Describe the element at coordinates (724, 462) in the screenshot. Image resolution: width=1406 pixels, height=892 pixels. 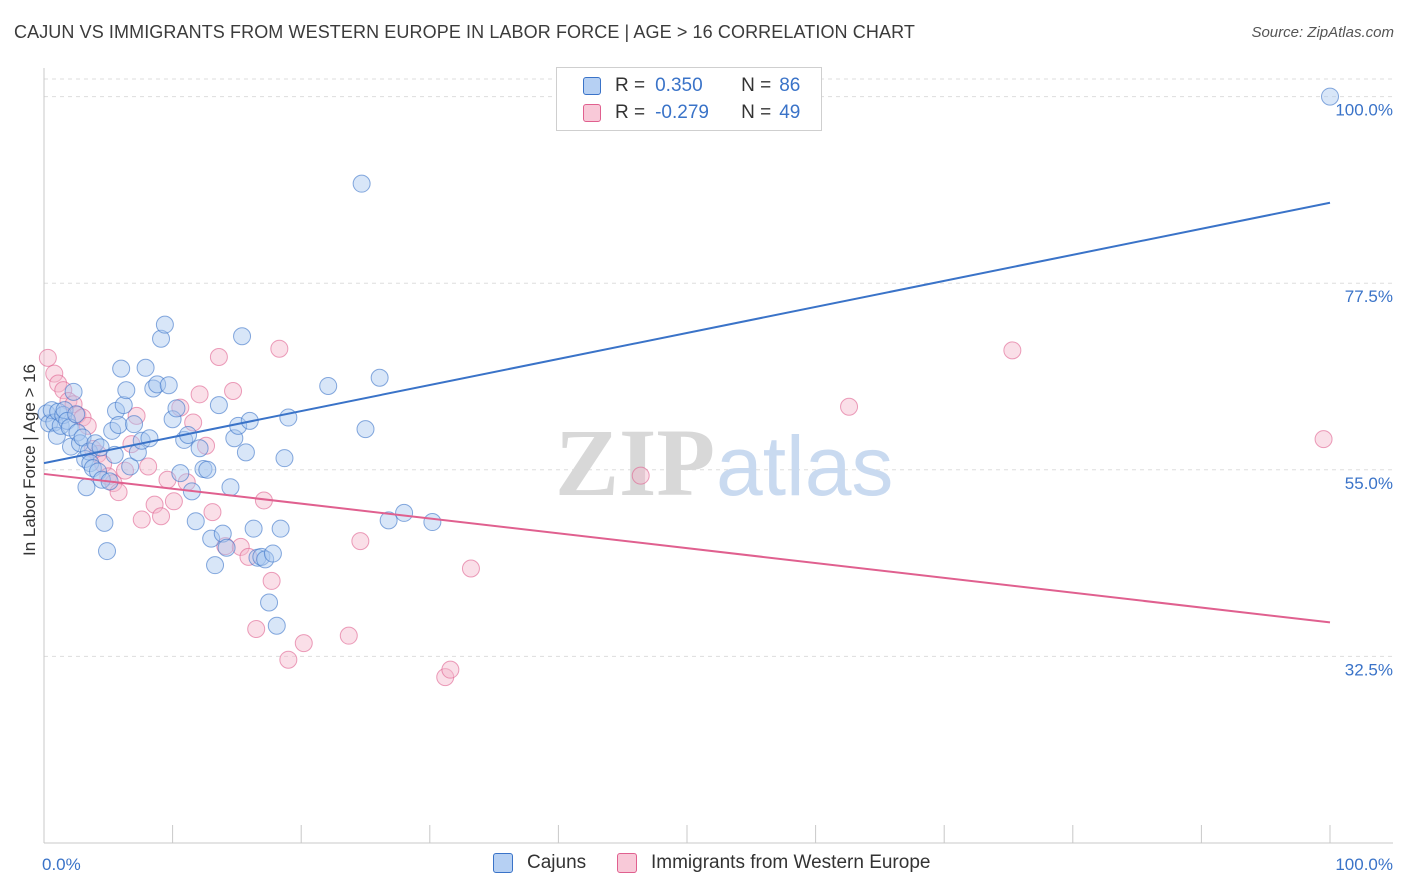
I see `watermark: ZIP atlas` at that location.